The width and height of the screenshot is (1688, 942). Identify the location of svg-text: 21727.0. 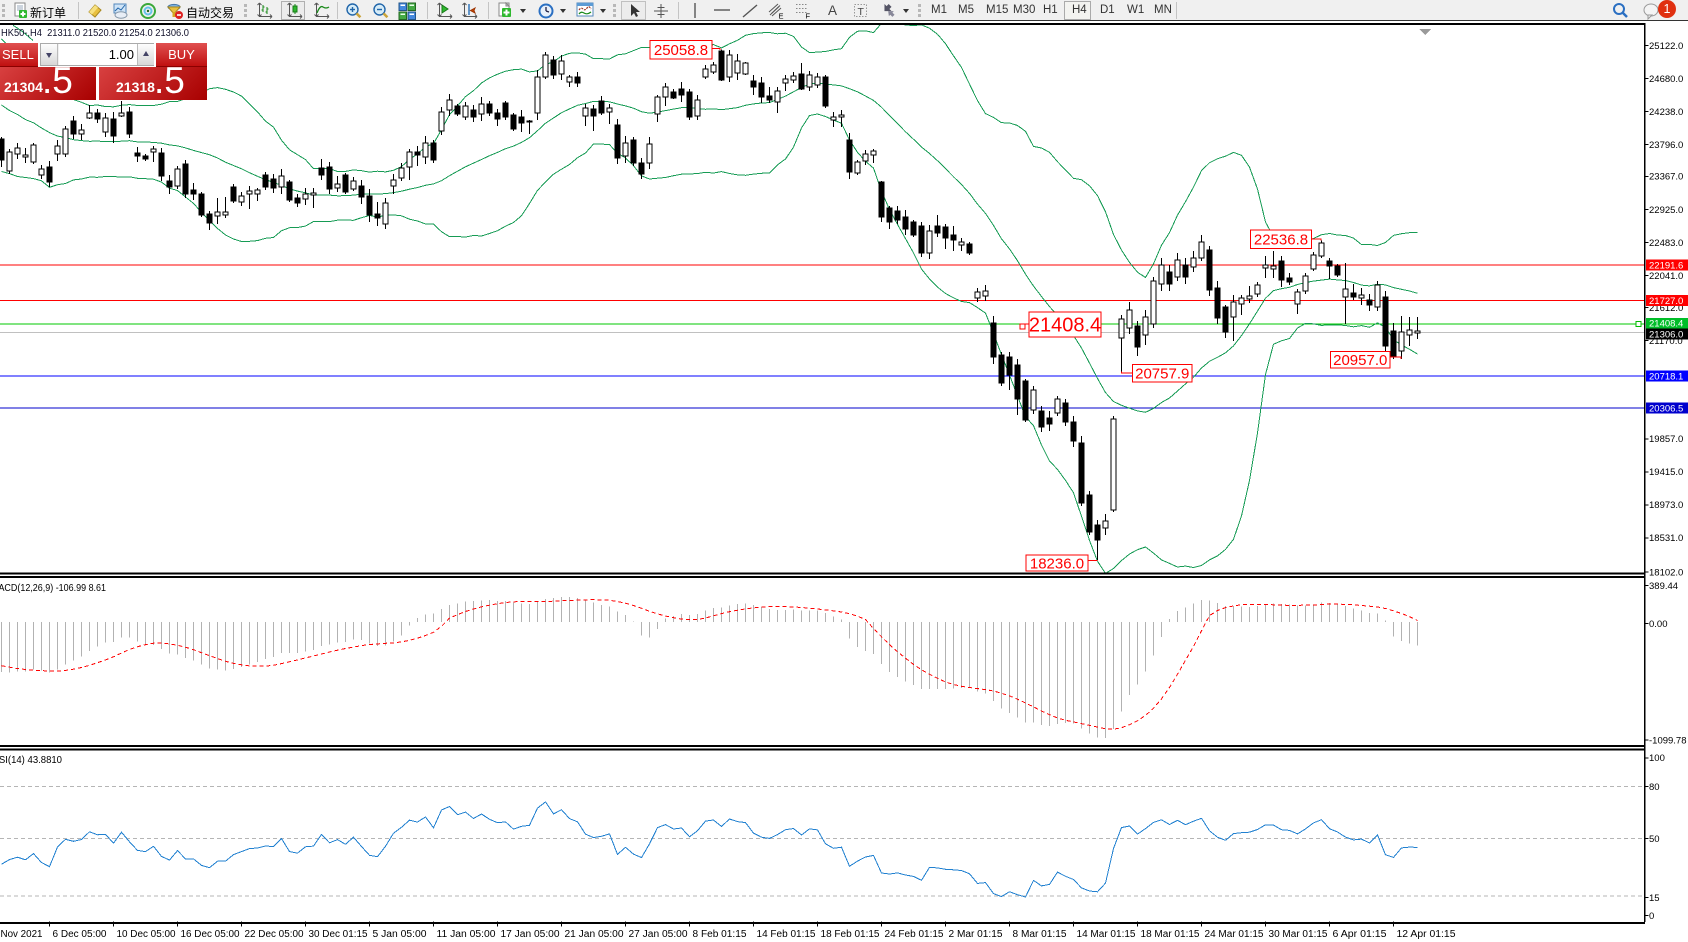
(1666, 301).